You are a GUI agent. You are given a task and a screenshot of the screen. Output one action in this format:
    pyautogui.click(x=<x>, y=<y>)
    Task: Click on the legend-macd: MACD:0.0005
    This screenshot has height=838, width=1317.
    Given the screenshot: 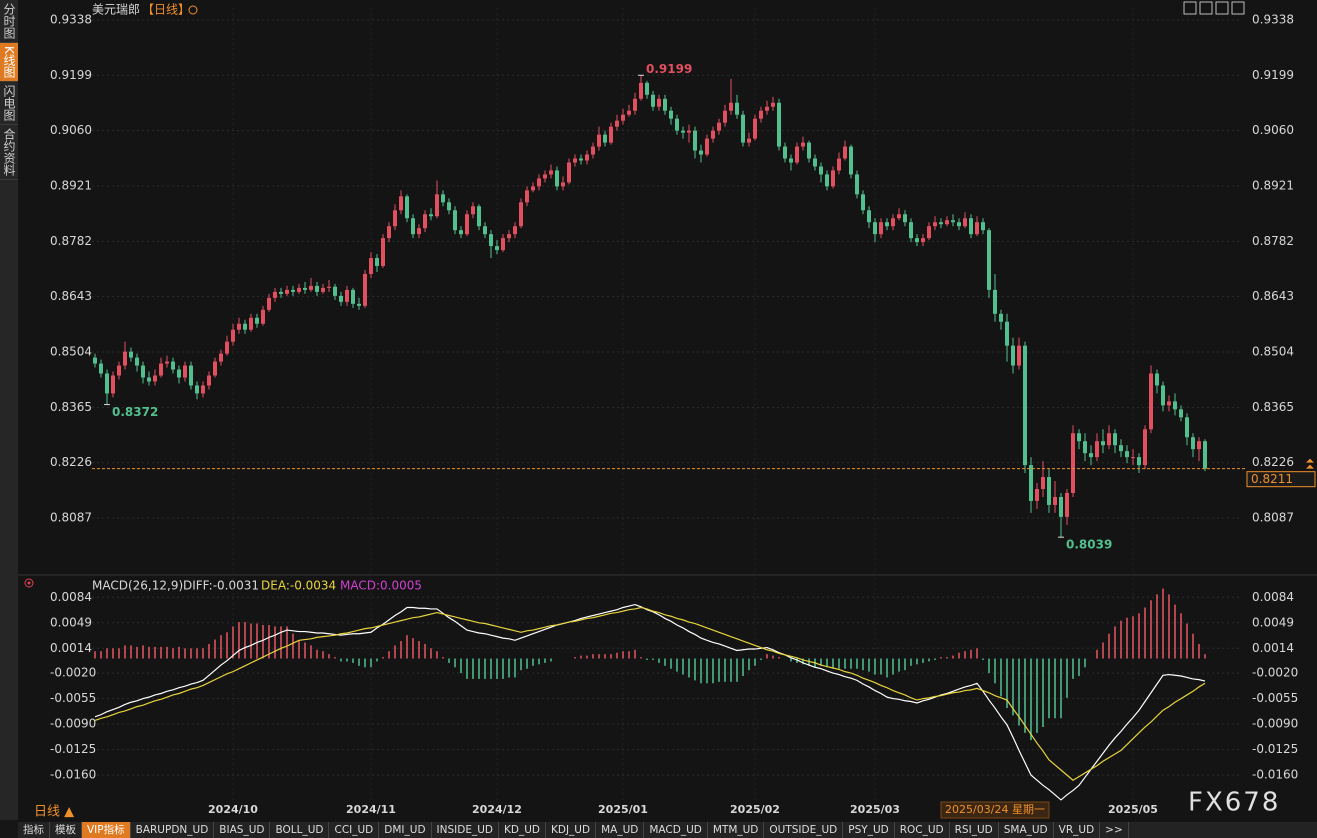 What is the action you would take?
    pyautogui.click(x=381, y=586)
    